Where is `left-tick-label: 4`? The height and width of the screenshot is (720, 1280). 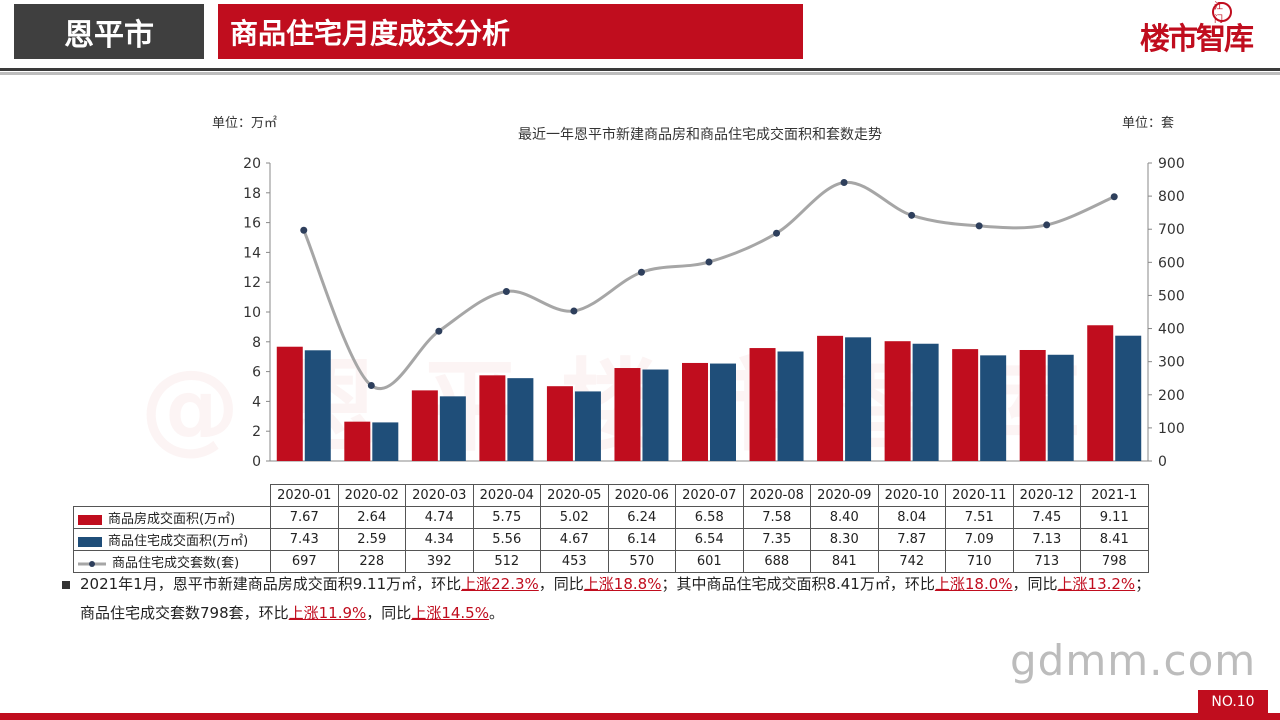 left-tick-label: 4 is located at coordinates (256, 402).